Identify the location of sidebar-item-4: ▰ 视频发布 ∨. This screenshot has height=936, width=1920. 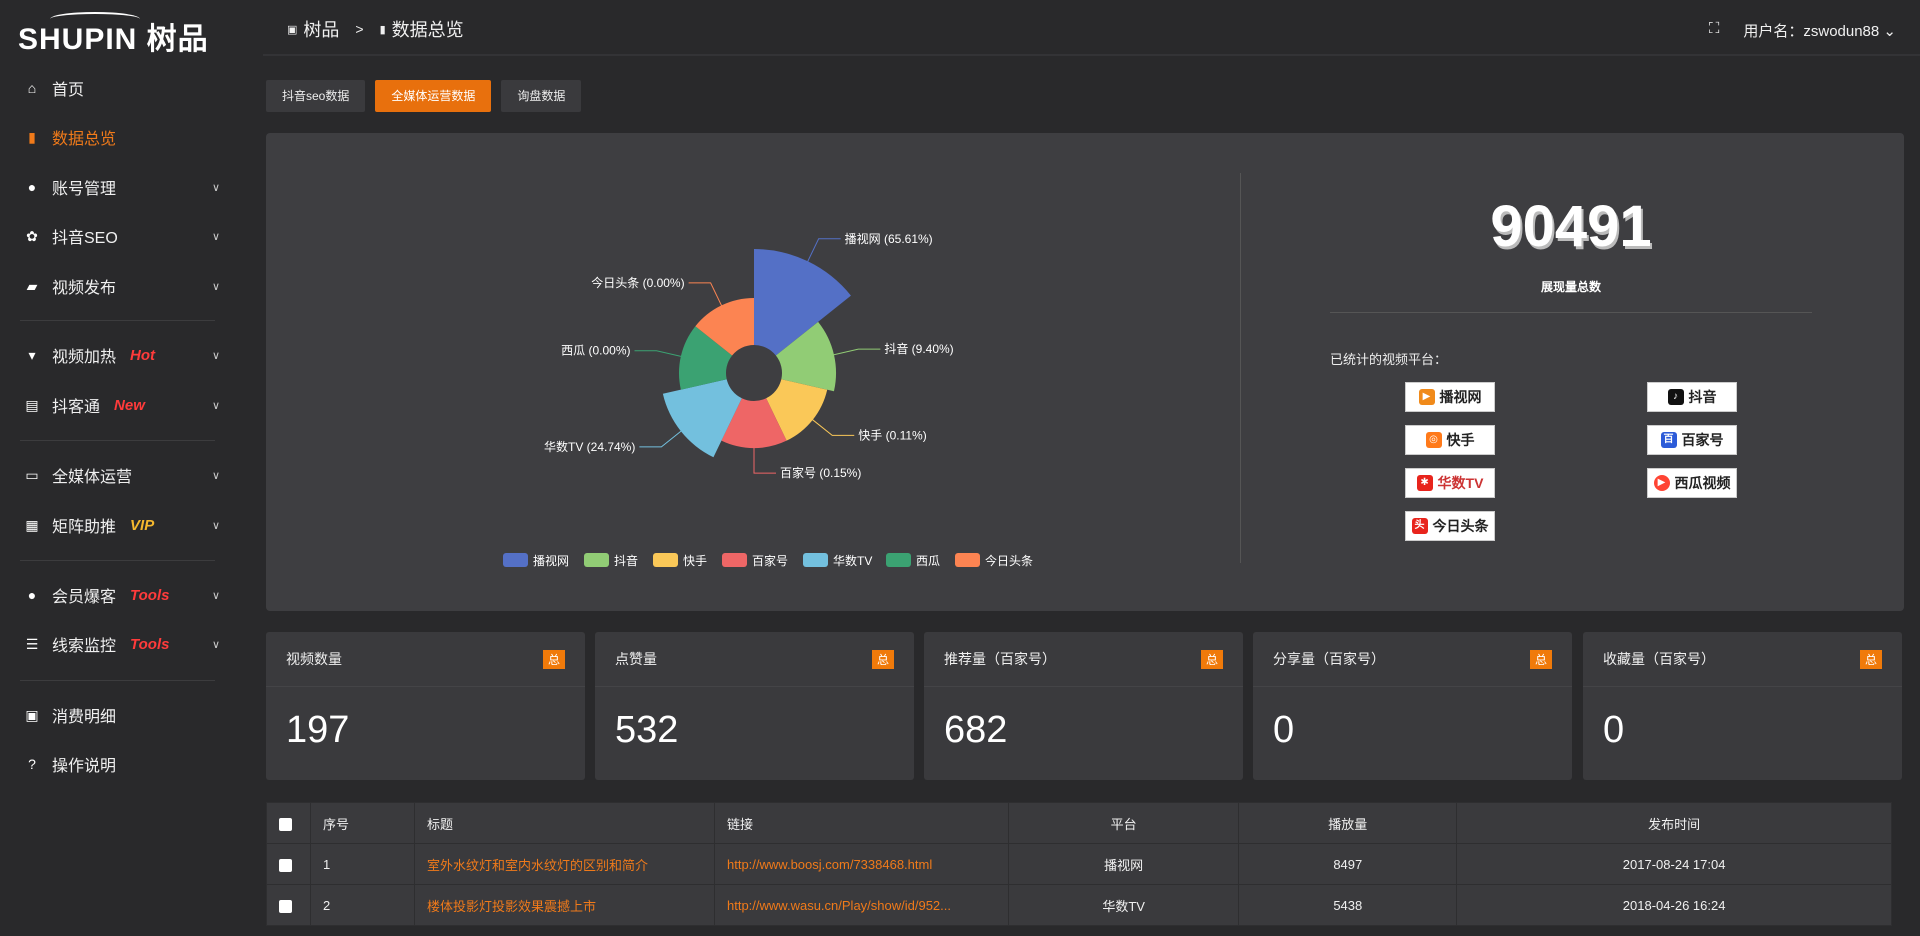
(115, 286).